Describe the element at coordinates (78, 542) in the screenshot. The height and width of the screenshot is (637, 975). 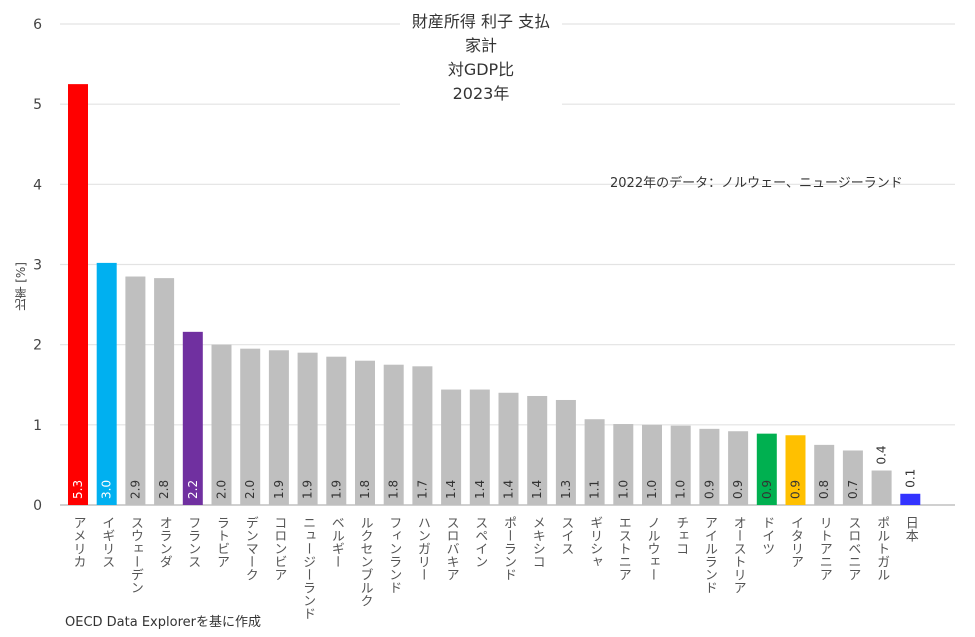
I see `x-tick-label: アメリカ` at that location.